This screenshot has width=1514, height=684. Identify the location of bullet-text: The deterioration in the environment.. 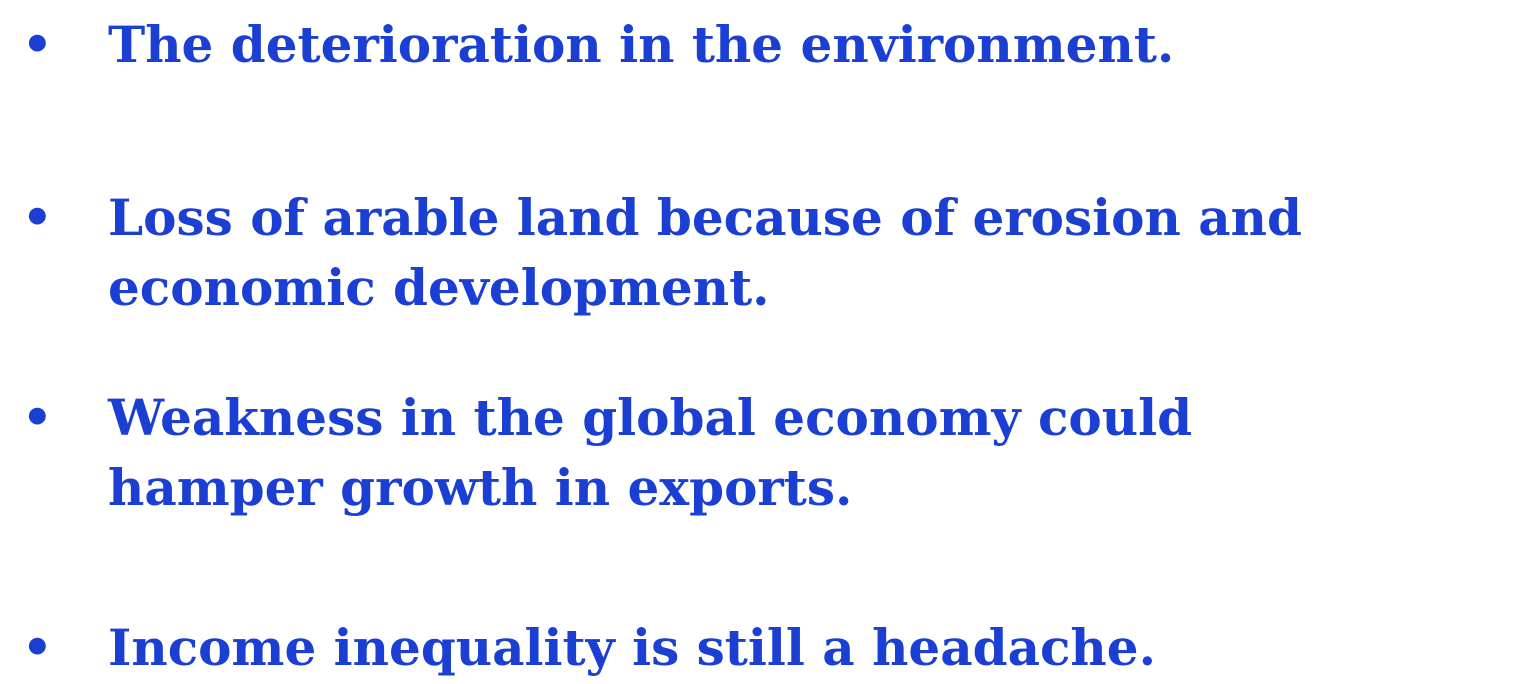
(641, 44).